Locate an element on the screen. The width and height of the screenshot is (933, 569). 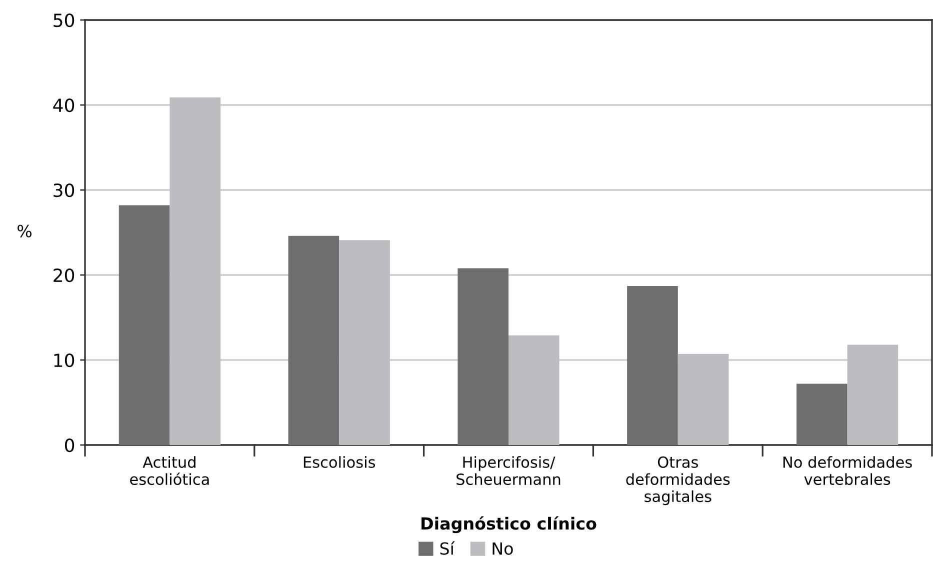
x-tick-label: Hipercifosis/ Scheuermann is located at coordinates (508, 471).